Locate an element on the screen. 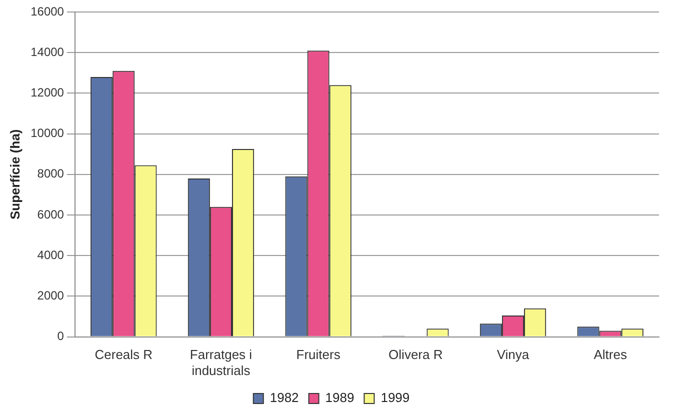 This screenshot has height=419, width=677. legend-label: 1982 is located at coordinates (284, 398).